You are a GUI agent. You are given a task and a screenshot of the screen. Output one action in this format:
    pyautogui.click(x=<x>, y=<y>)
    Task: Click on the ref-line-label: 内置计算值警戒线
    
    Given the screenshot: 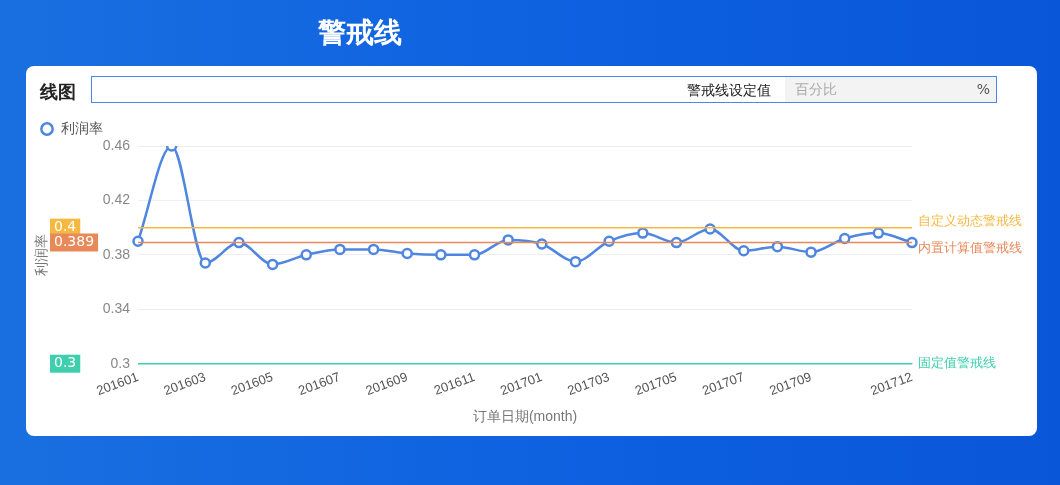 What is the action you would take?
    pyautogui.click(x=970, y=248)
    